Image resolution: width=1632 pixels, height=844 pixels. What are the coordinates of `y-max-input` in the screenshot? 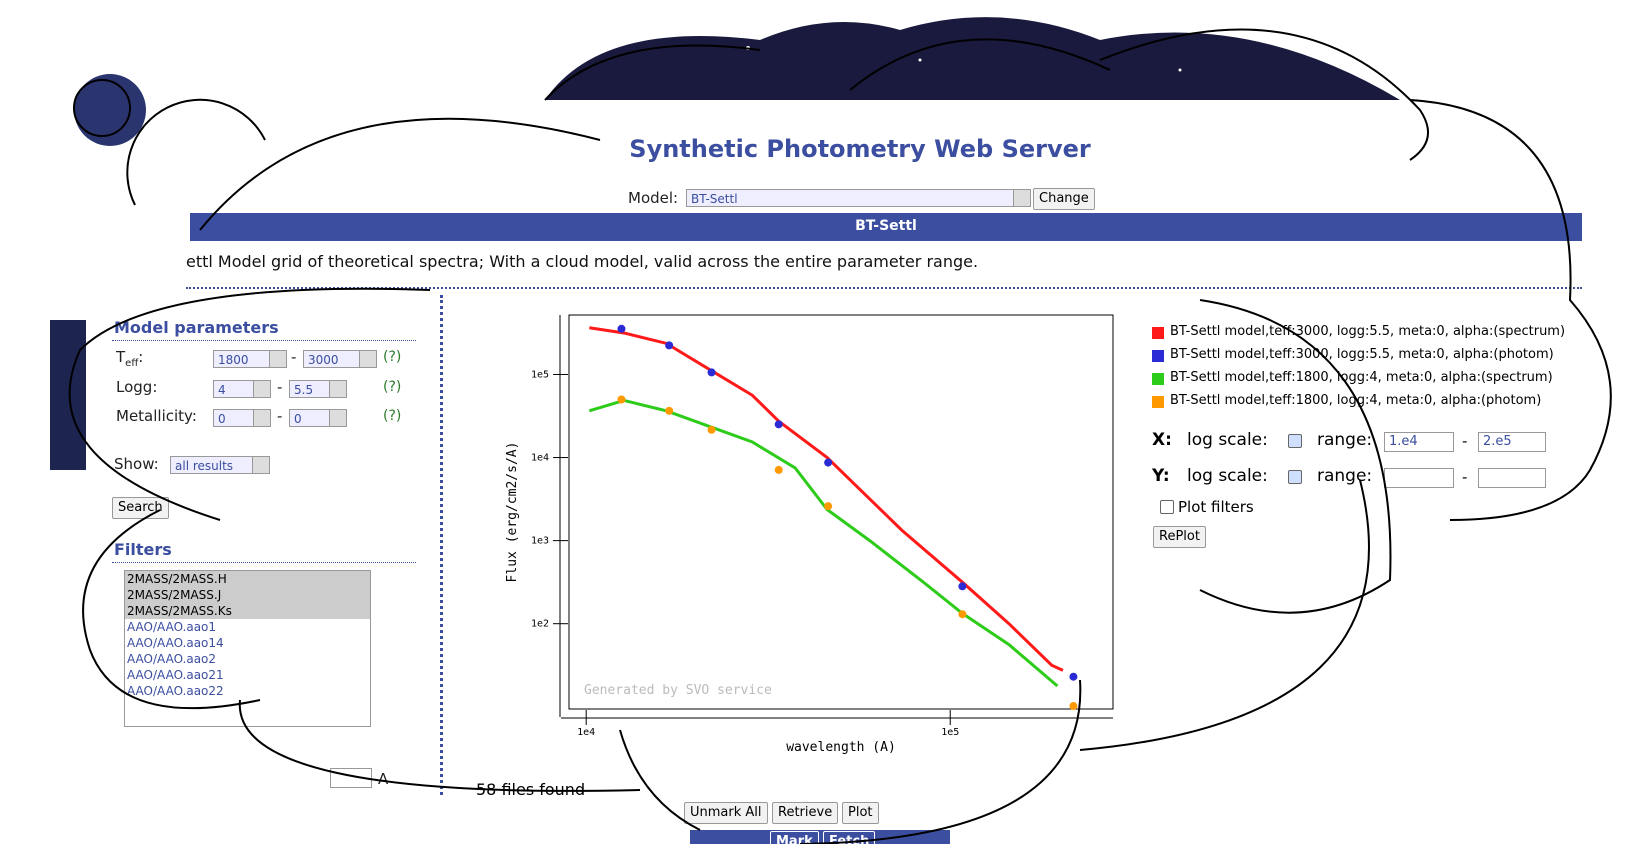 It's located at (1512, 478).